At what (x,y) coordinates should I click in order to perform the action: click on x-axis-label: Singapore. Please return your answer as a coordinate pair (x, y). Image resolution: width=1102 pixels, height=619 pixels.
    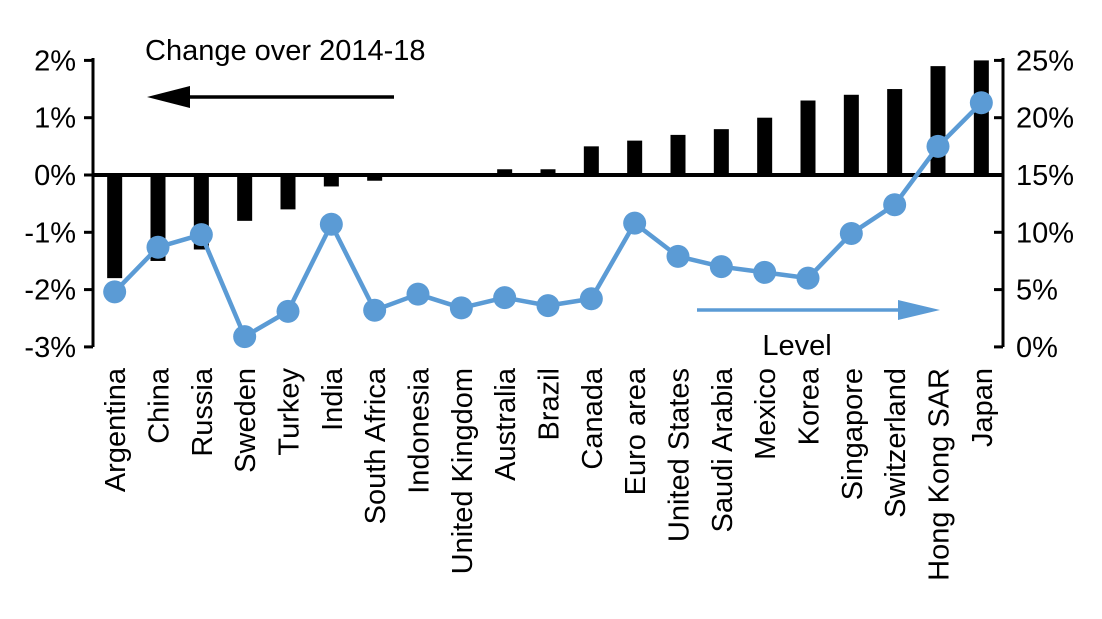
    Looking at the image, I should click on (853, 434).